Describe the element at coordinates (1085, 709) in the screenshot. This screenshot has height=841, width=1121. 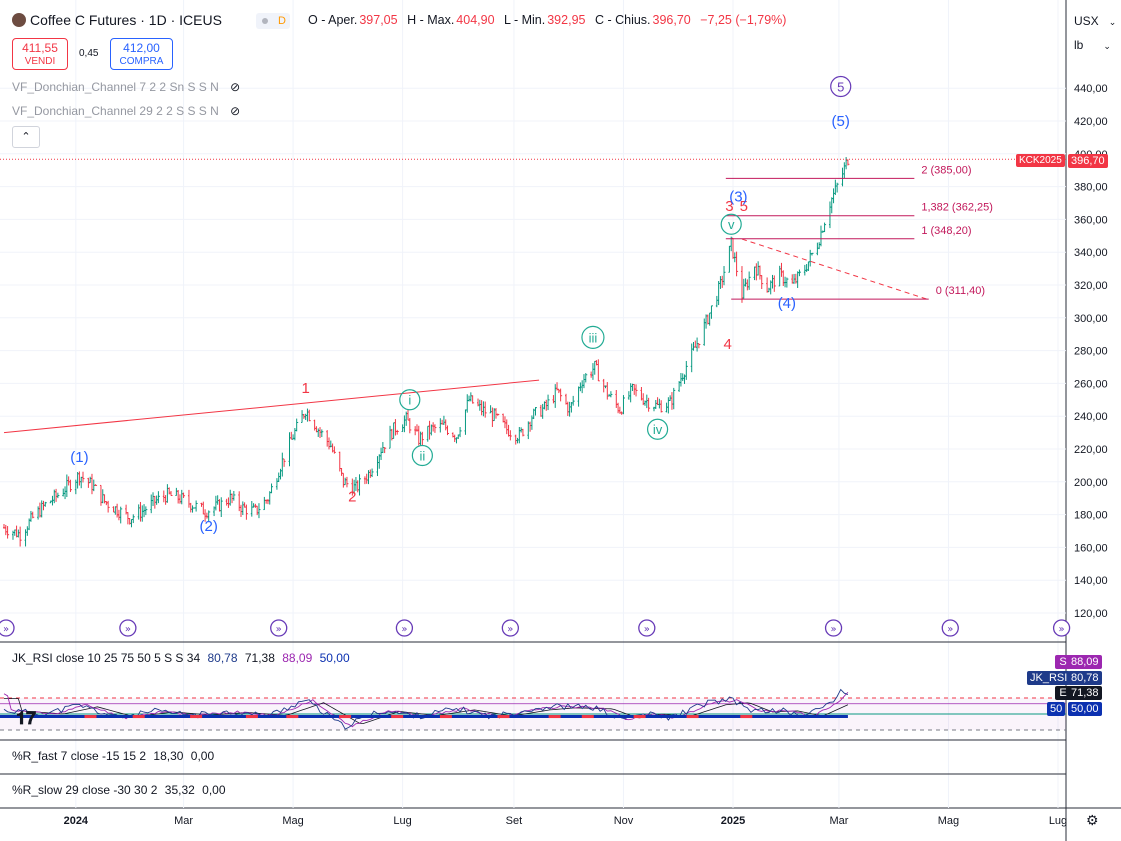
I see `rsi-plate-50-value: 50,00` at that location.